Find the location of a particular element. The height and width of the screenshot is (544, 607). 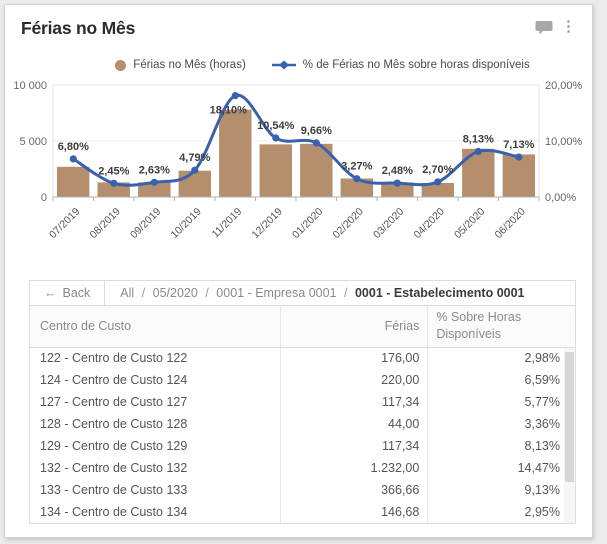

table-scrollbar-track is located at coordinates (569, 435).